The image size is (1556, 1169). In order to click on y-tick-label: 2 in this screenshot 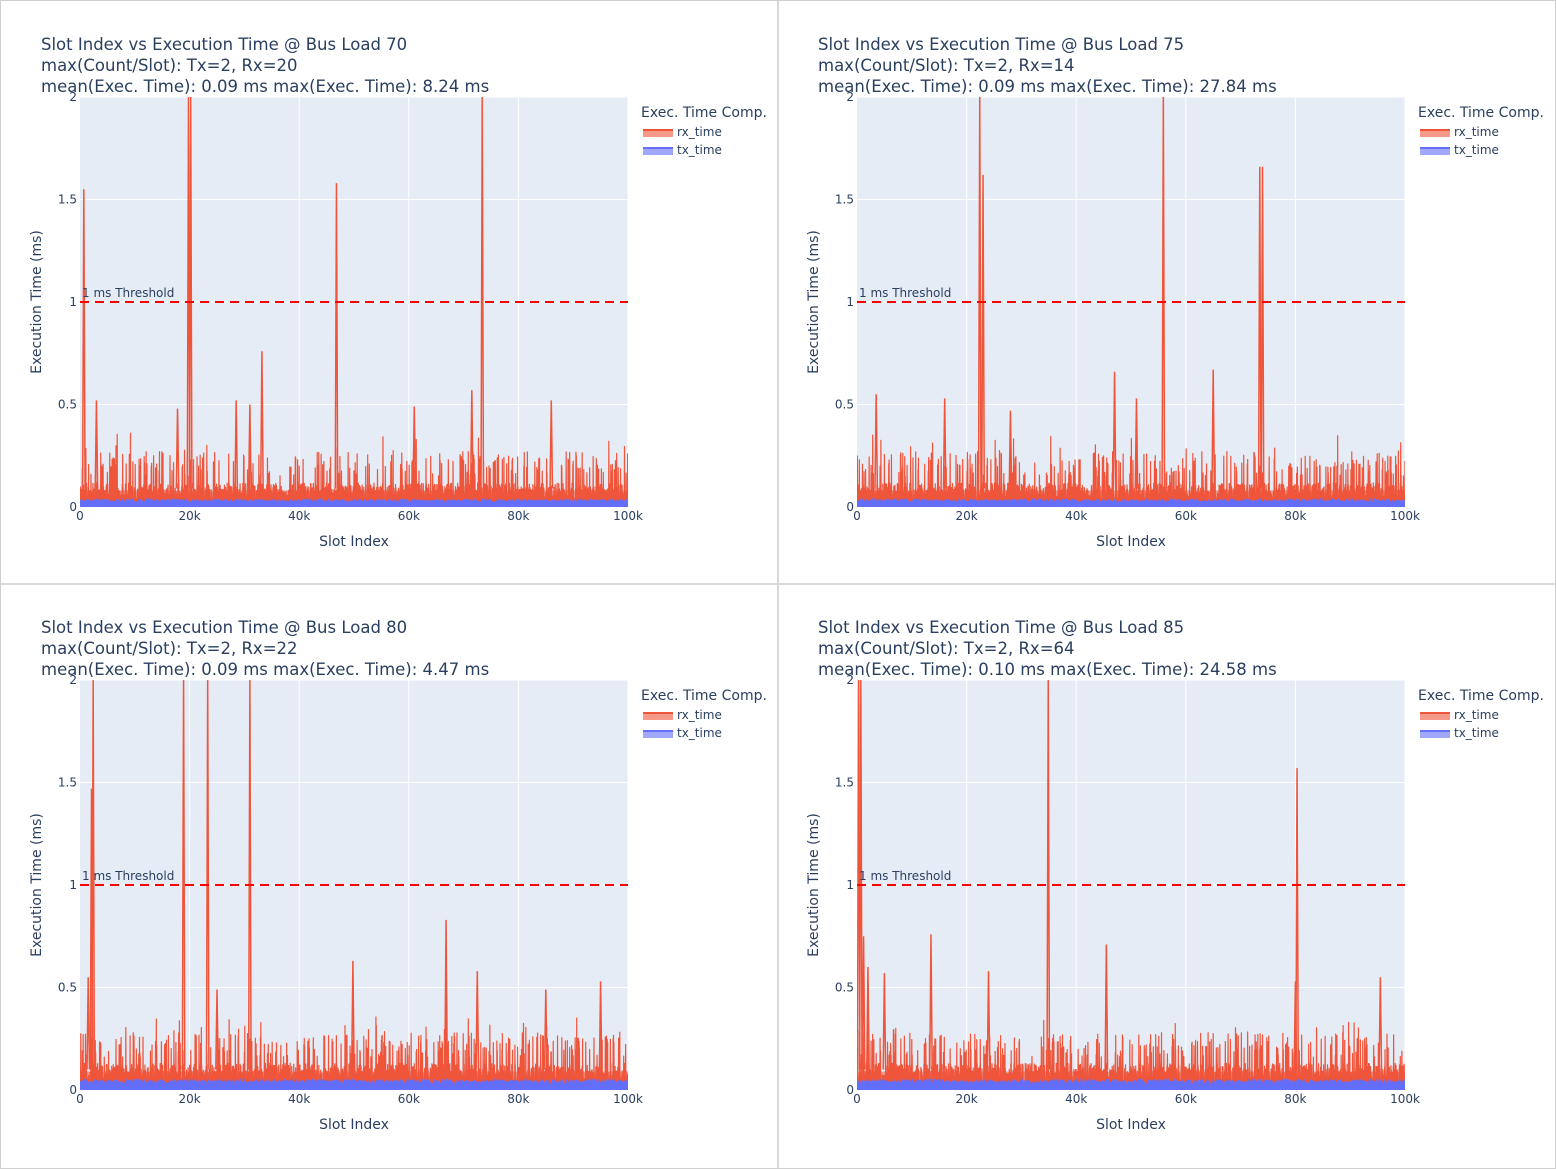, I will do `click(73, 97)`.